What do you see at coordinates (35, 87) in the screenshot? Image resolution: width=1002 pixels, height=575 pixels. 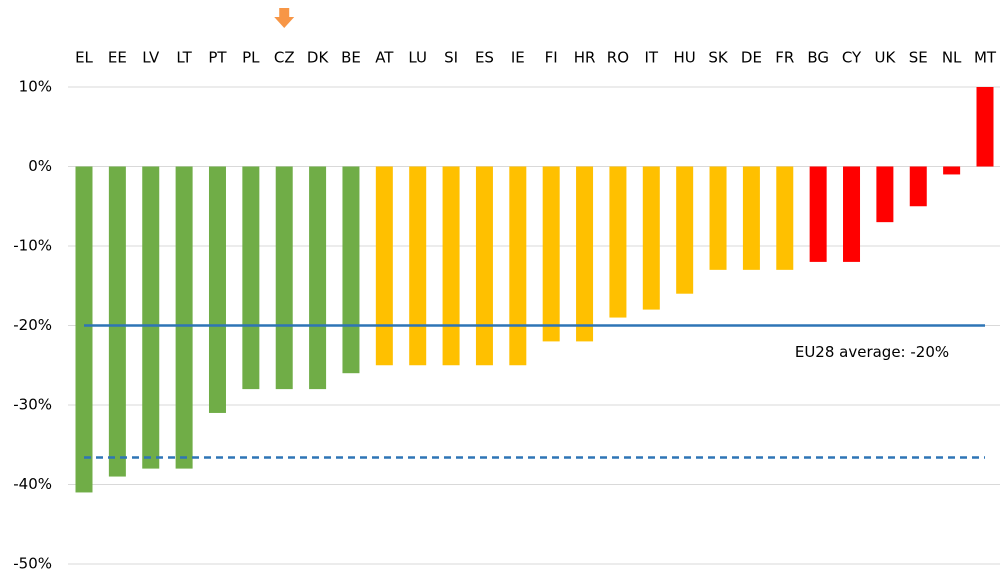 I see `y-tick-label: 10%` at bounding box center [35, 87].